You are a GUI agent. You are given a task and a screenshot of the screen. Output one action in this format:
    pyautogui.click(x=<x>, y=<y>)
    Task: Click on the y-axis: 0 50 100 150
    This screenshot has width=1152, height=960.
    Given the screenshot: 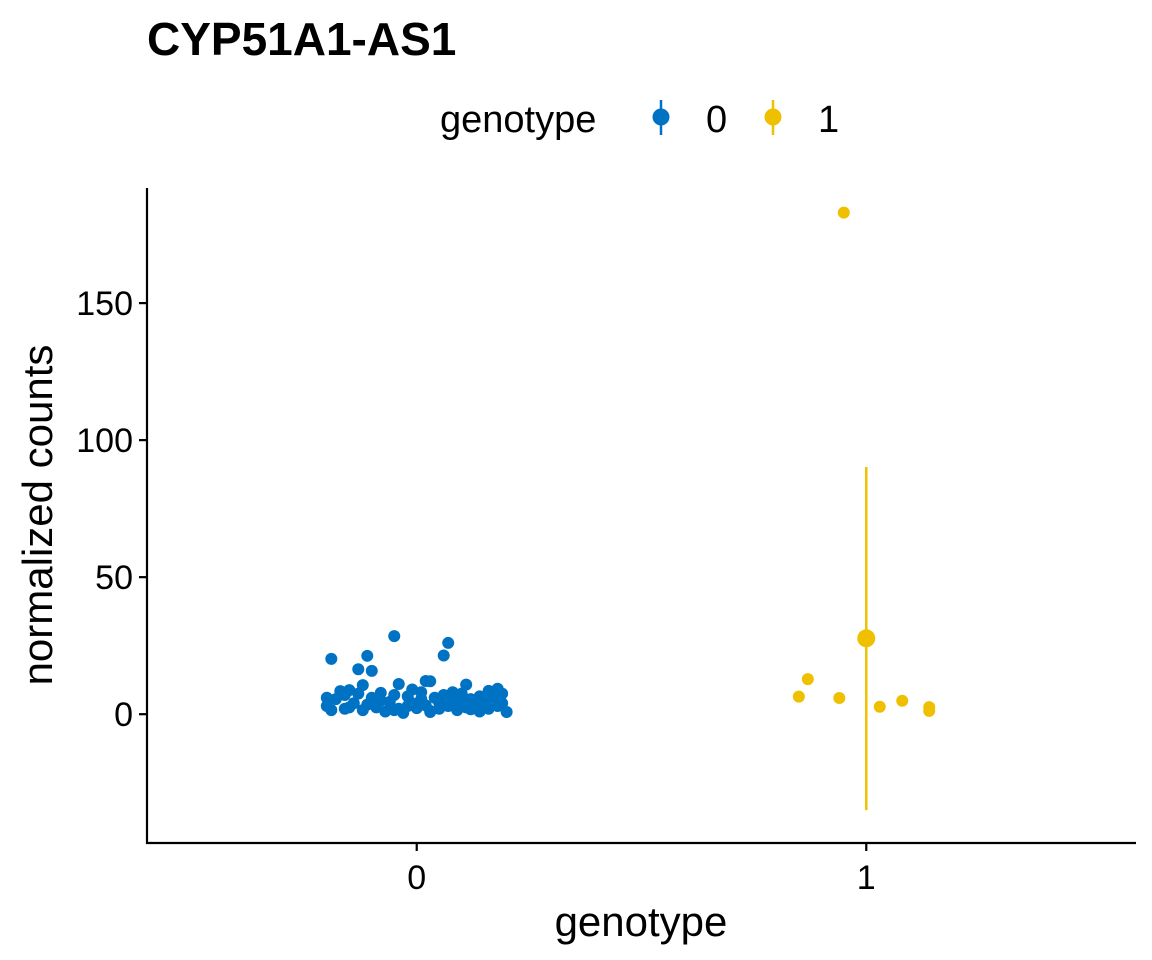 What is the action you would take?
    pyautogui.click(x=111, y=509)
    